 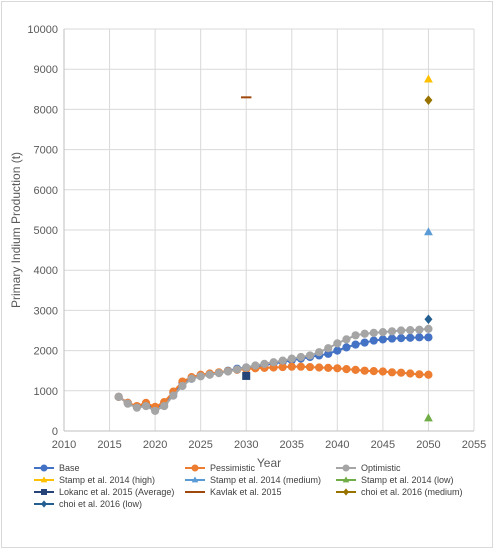 What do you see at coordinates (428, 445) in the screenshot?
I see `x-tick-label: 2050` at bounding box center [428, 445].